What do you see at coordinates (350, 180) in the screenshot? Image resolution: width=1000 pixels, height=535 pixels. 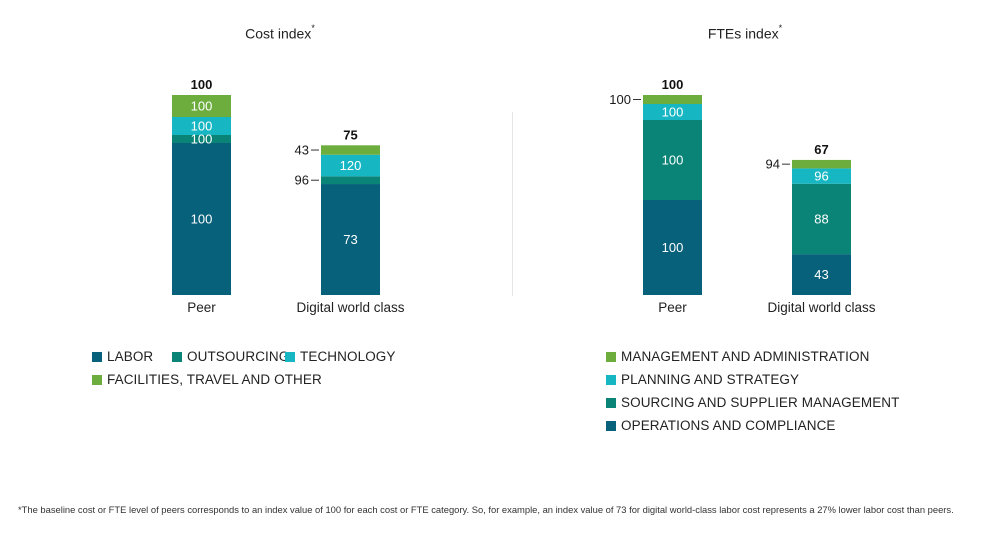 I see `cost-bar-digital-world-class-outsourcing` at bounding box center [350, 180].